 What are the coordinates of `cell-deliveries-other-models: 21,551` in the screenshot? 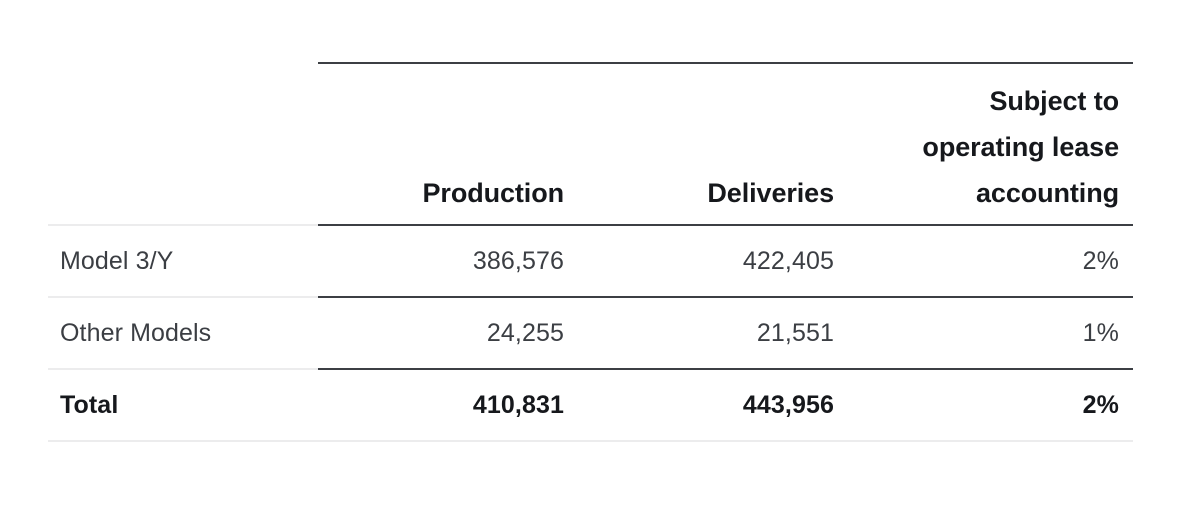 It's located at (713, 333).